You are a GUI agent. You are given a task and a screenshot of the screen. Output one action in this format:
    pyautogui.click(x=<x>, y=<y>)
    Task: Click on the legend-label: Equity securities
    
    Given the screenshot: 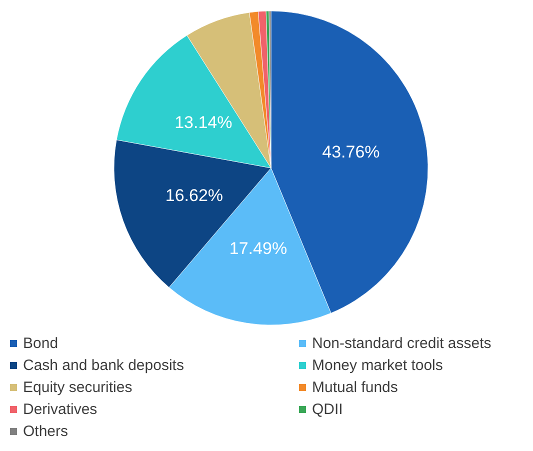 What is the action you would take?
    pyautogui.click(x=77, y=387)
    